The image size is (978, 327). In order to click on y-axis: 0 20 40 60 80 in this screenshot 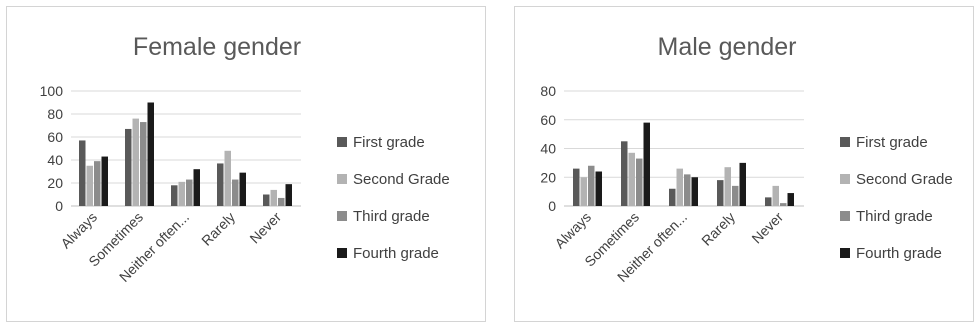, I will do `click(548, 148)`.